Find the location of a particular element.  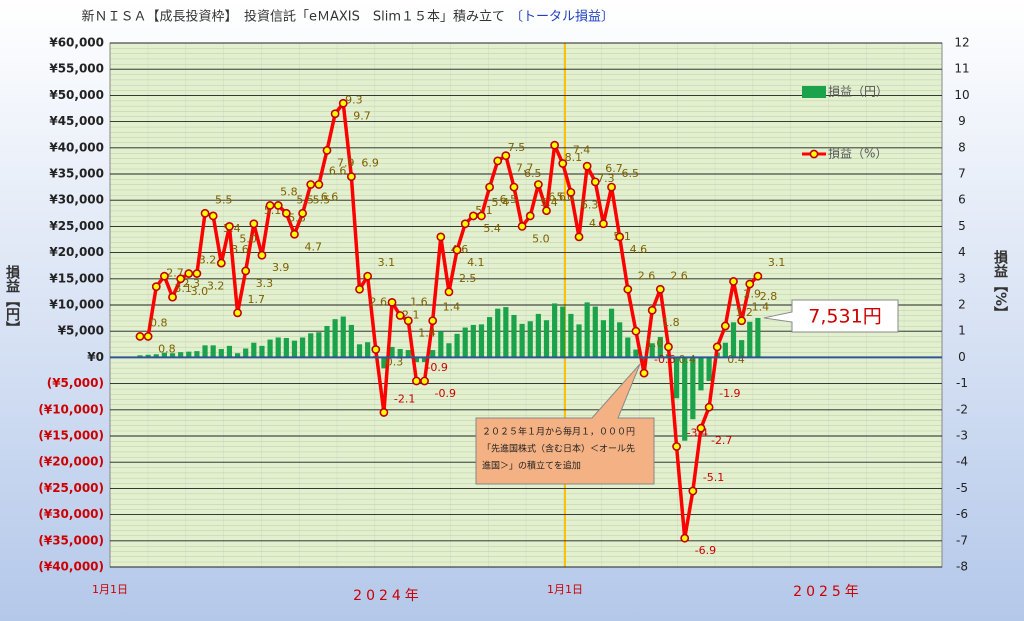

data-label: 0.8 is located at coordinates (159, 322).